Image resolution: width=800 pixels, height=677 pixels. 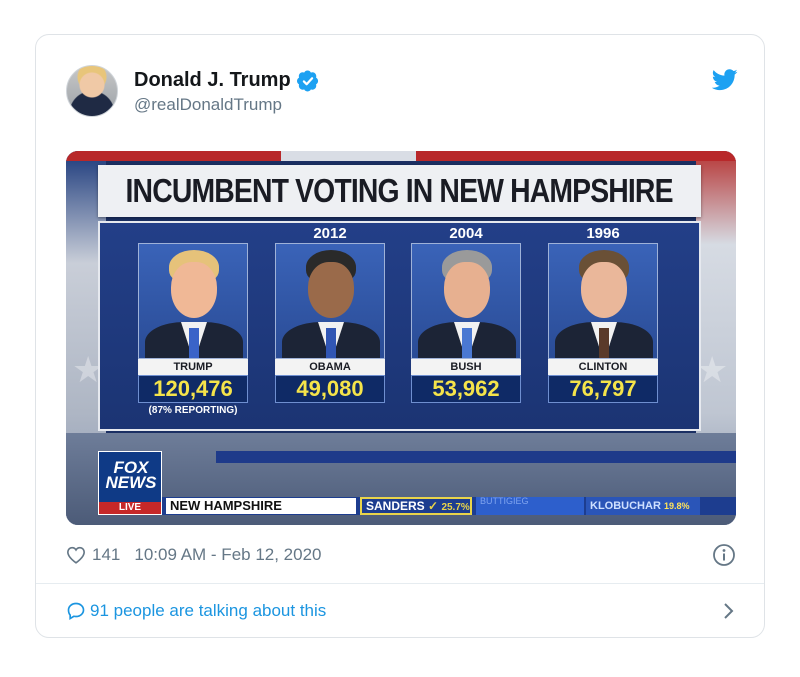 I want to click on info-icon, so click(x=724, y=555).